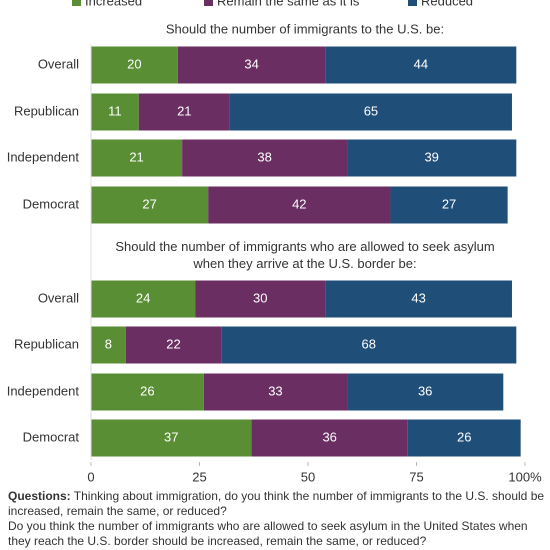 Image resolution: width=550 pixels, height=550 pixels. What do you see at coordinates (525, 476) in the screenshot?
I see `x-tick-label: 100%` at bounding box center [525, 476].